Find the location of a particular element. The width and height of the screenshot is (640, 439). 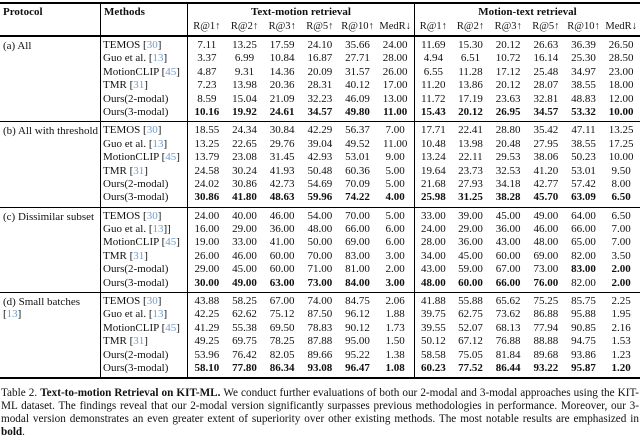

value-cell: 31.25 is located at coordinates (470, 197).